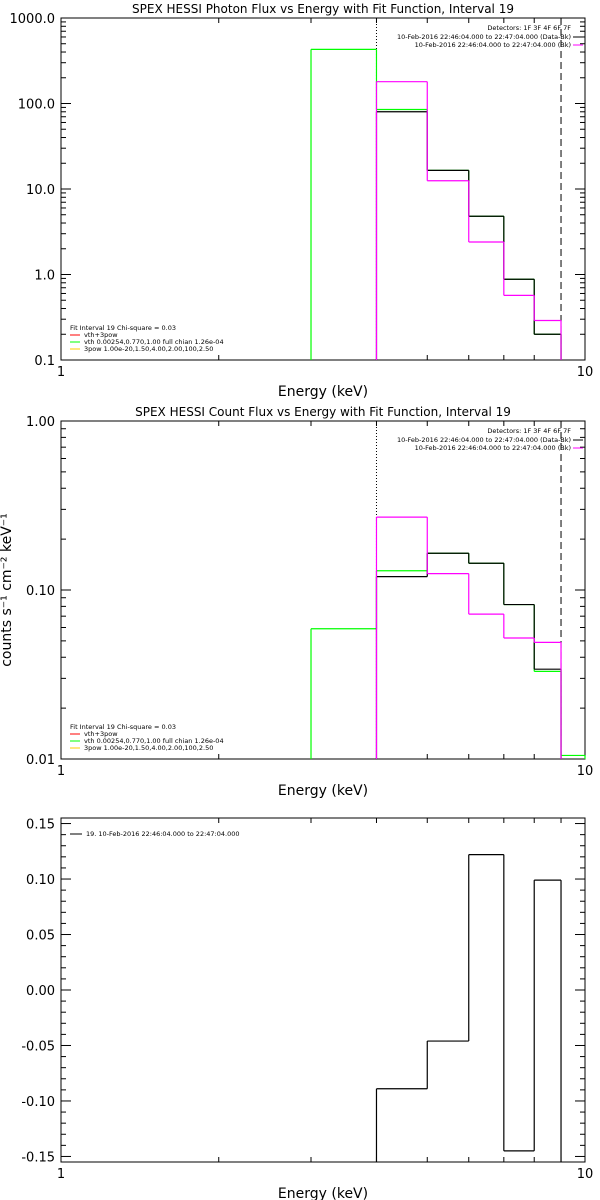  Describe the element at coordinates (44, 276) in the screenshot. I see `y-tick-label: 1.0` at that location.